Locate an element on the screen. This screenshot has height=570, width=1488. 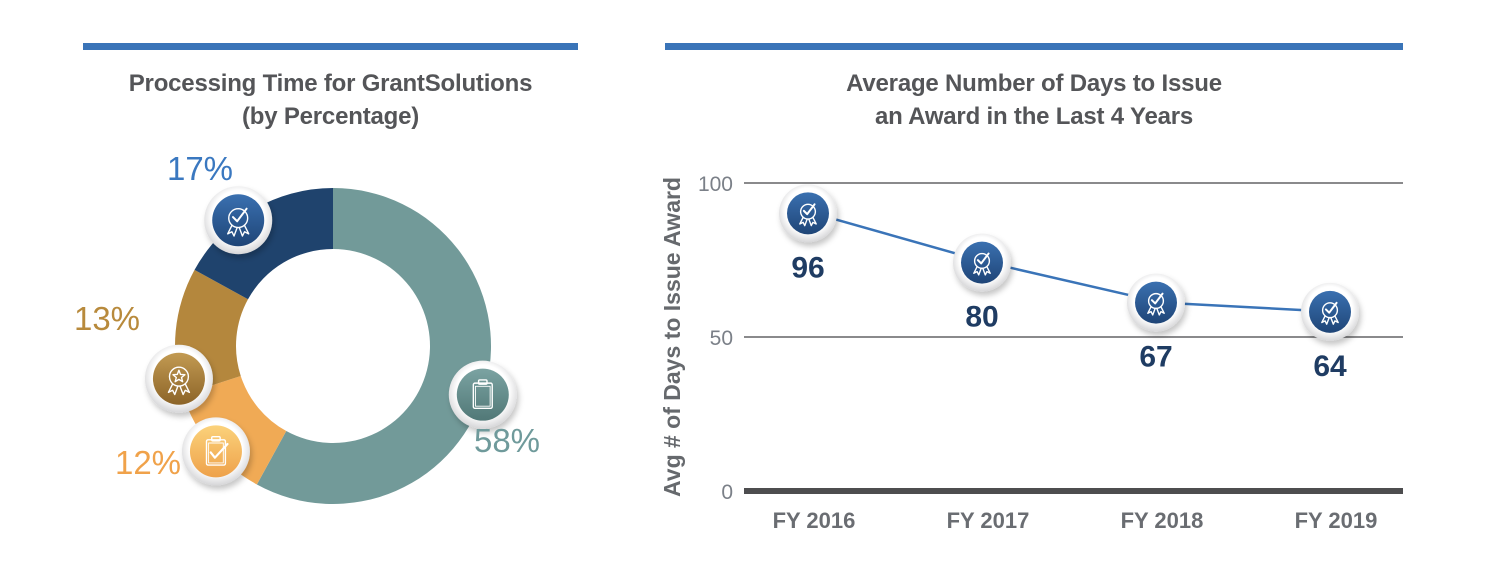
y-tick-label: 0 is located at coordinates (727, 492).